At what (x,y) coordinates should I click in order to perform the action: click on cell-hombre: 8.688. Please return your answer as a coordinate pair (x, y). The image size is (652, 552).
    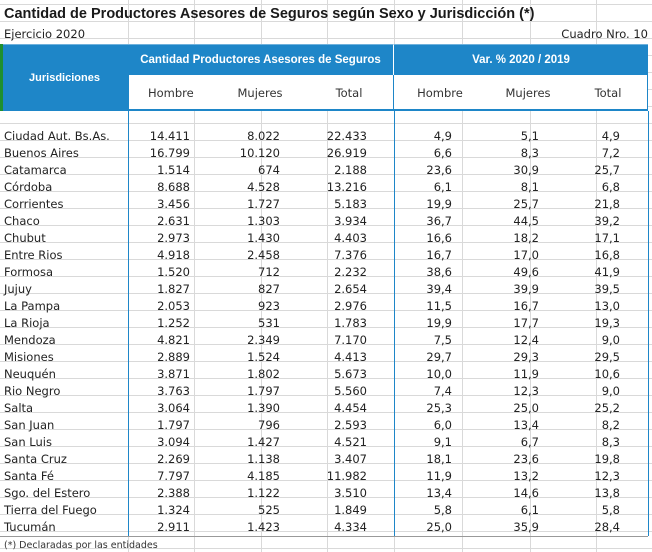
    Looking at the image, I should click on (173, 187).